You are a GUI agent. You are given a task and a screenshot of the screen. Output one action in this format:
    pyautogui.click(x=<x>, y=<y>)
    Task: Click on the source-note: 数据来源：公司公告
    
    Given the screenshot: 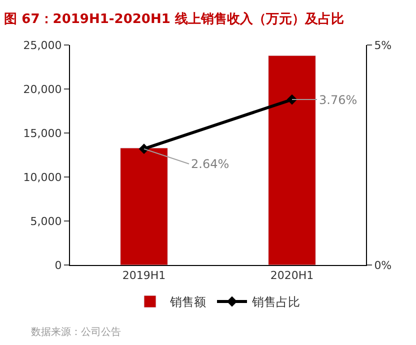 What is the action you would take?
    pyautogui.click(x=76, y=332)
    